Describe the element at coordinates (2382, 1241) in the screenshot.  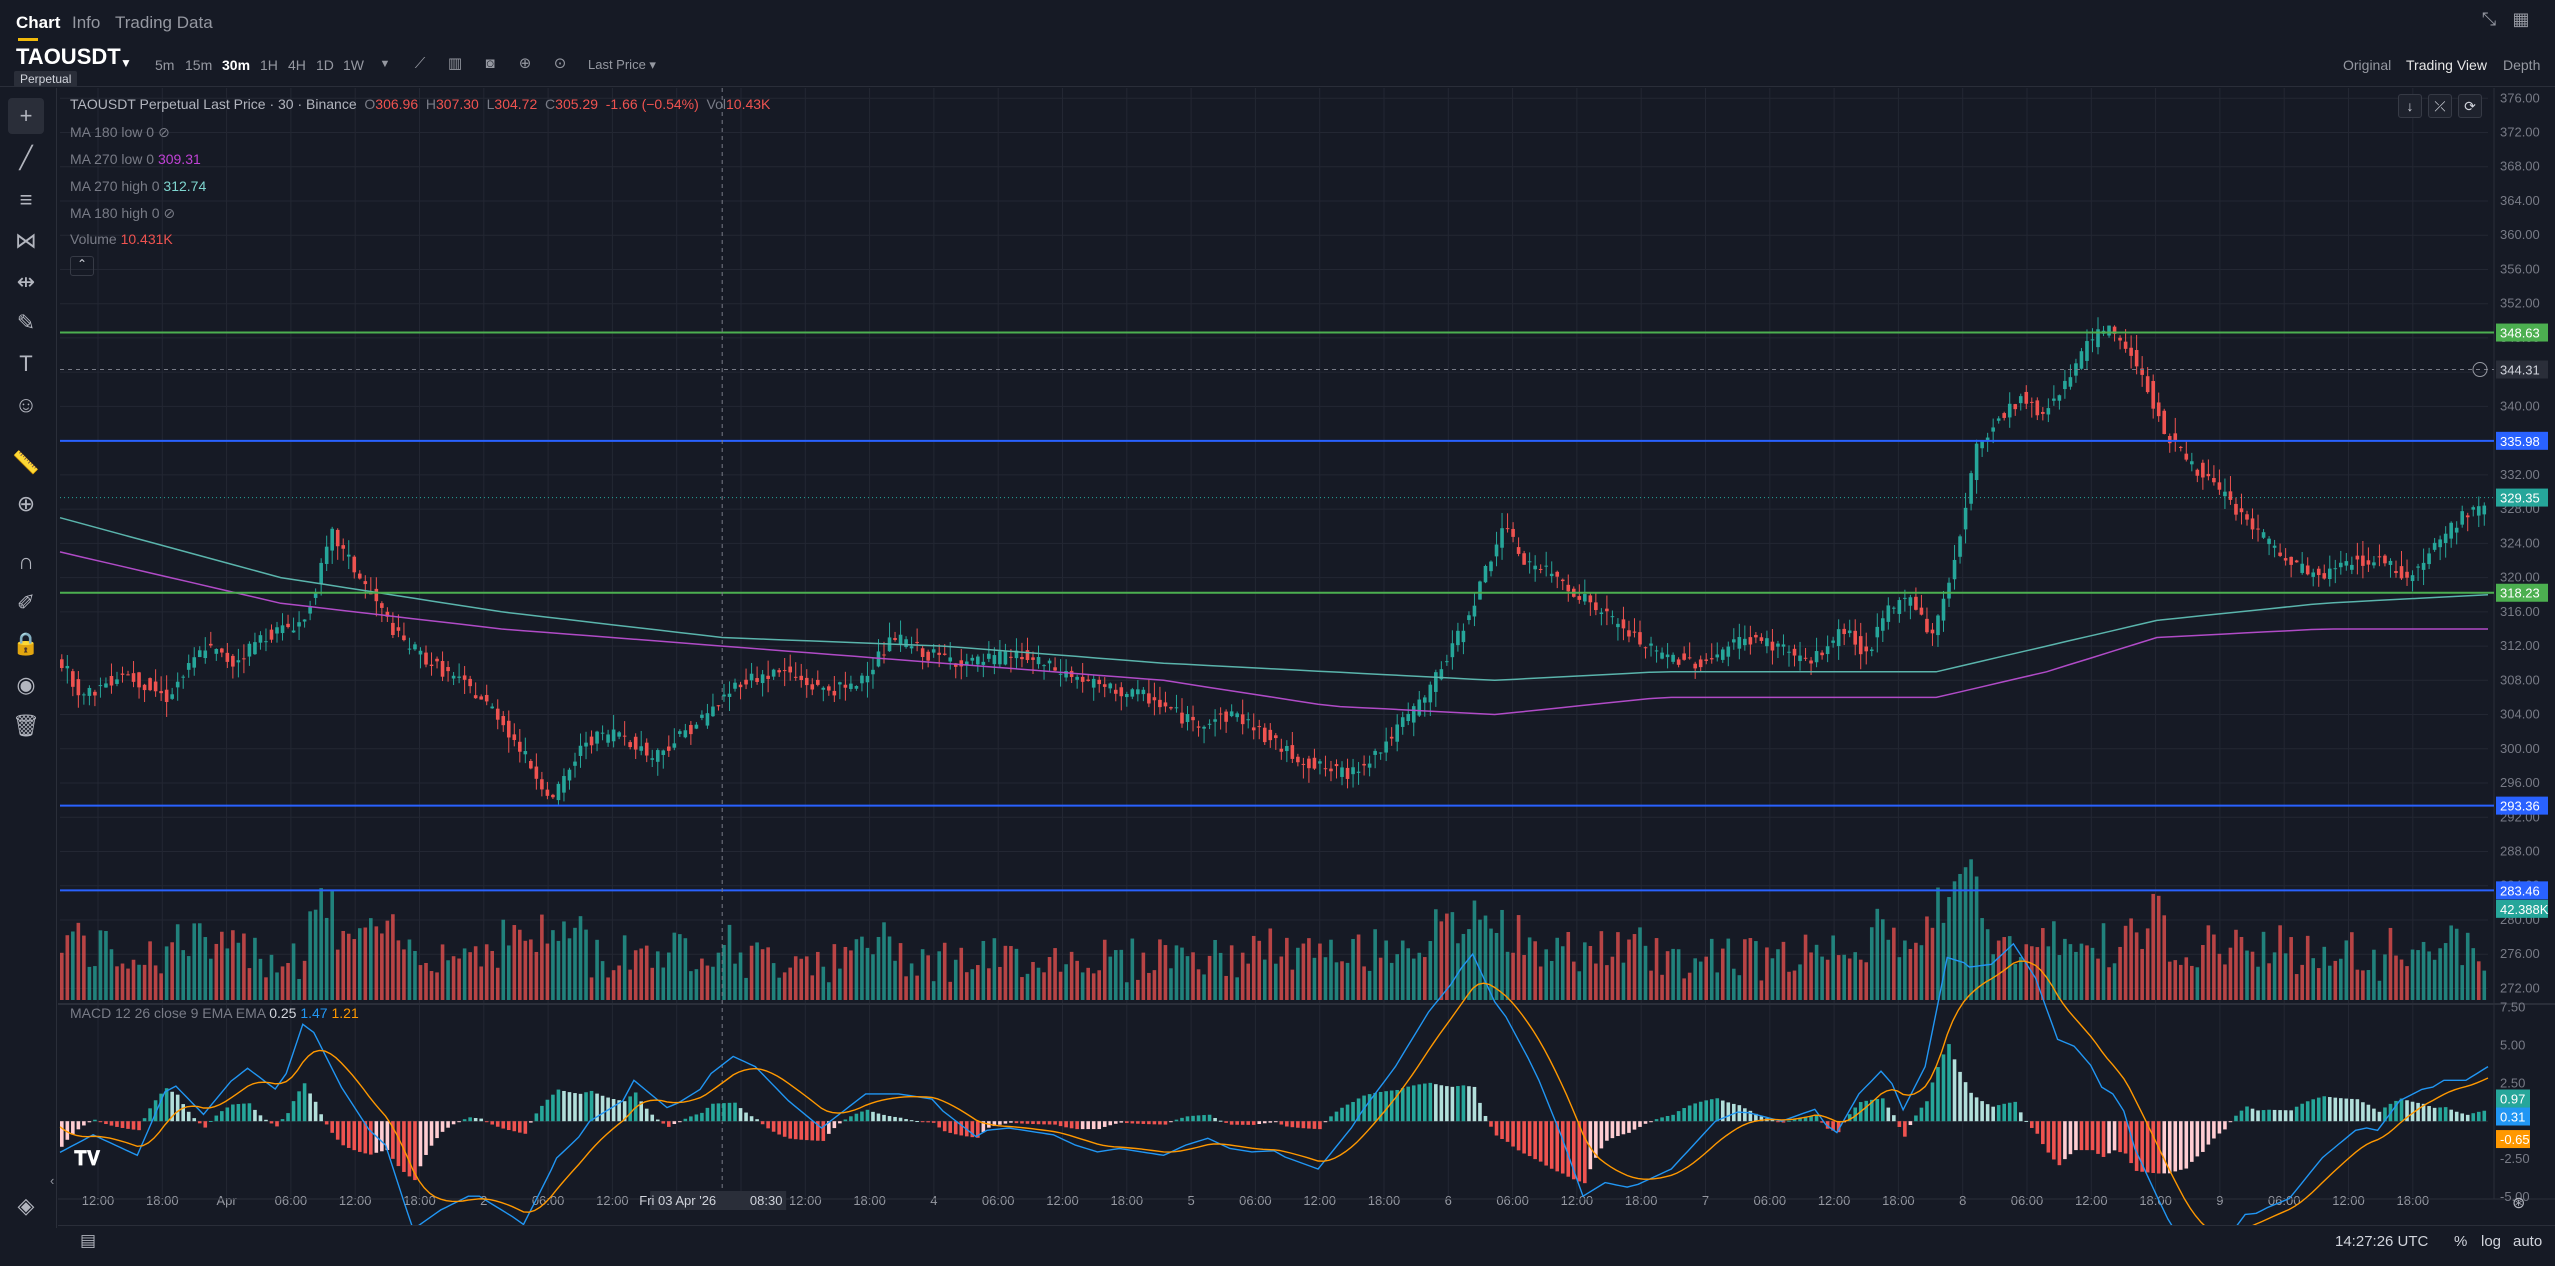
I see `utc-time: 14:27:26 UTC` at that location.